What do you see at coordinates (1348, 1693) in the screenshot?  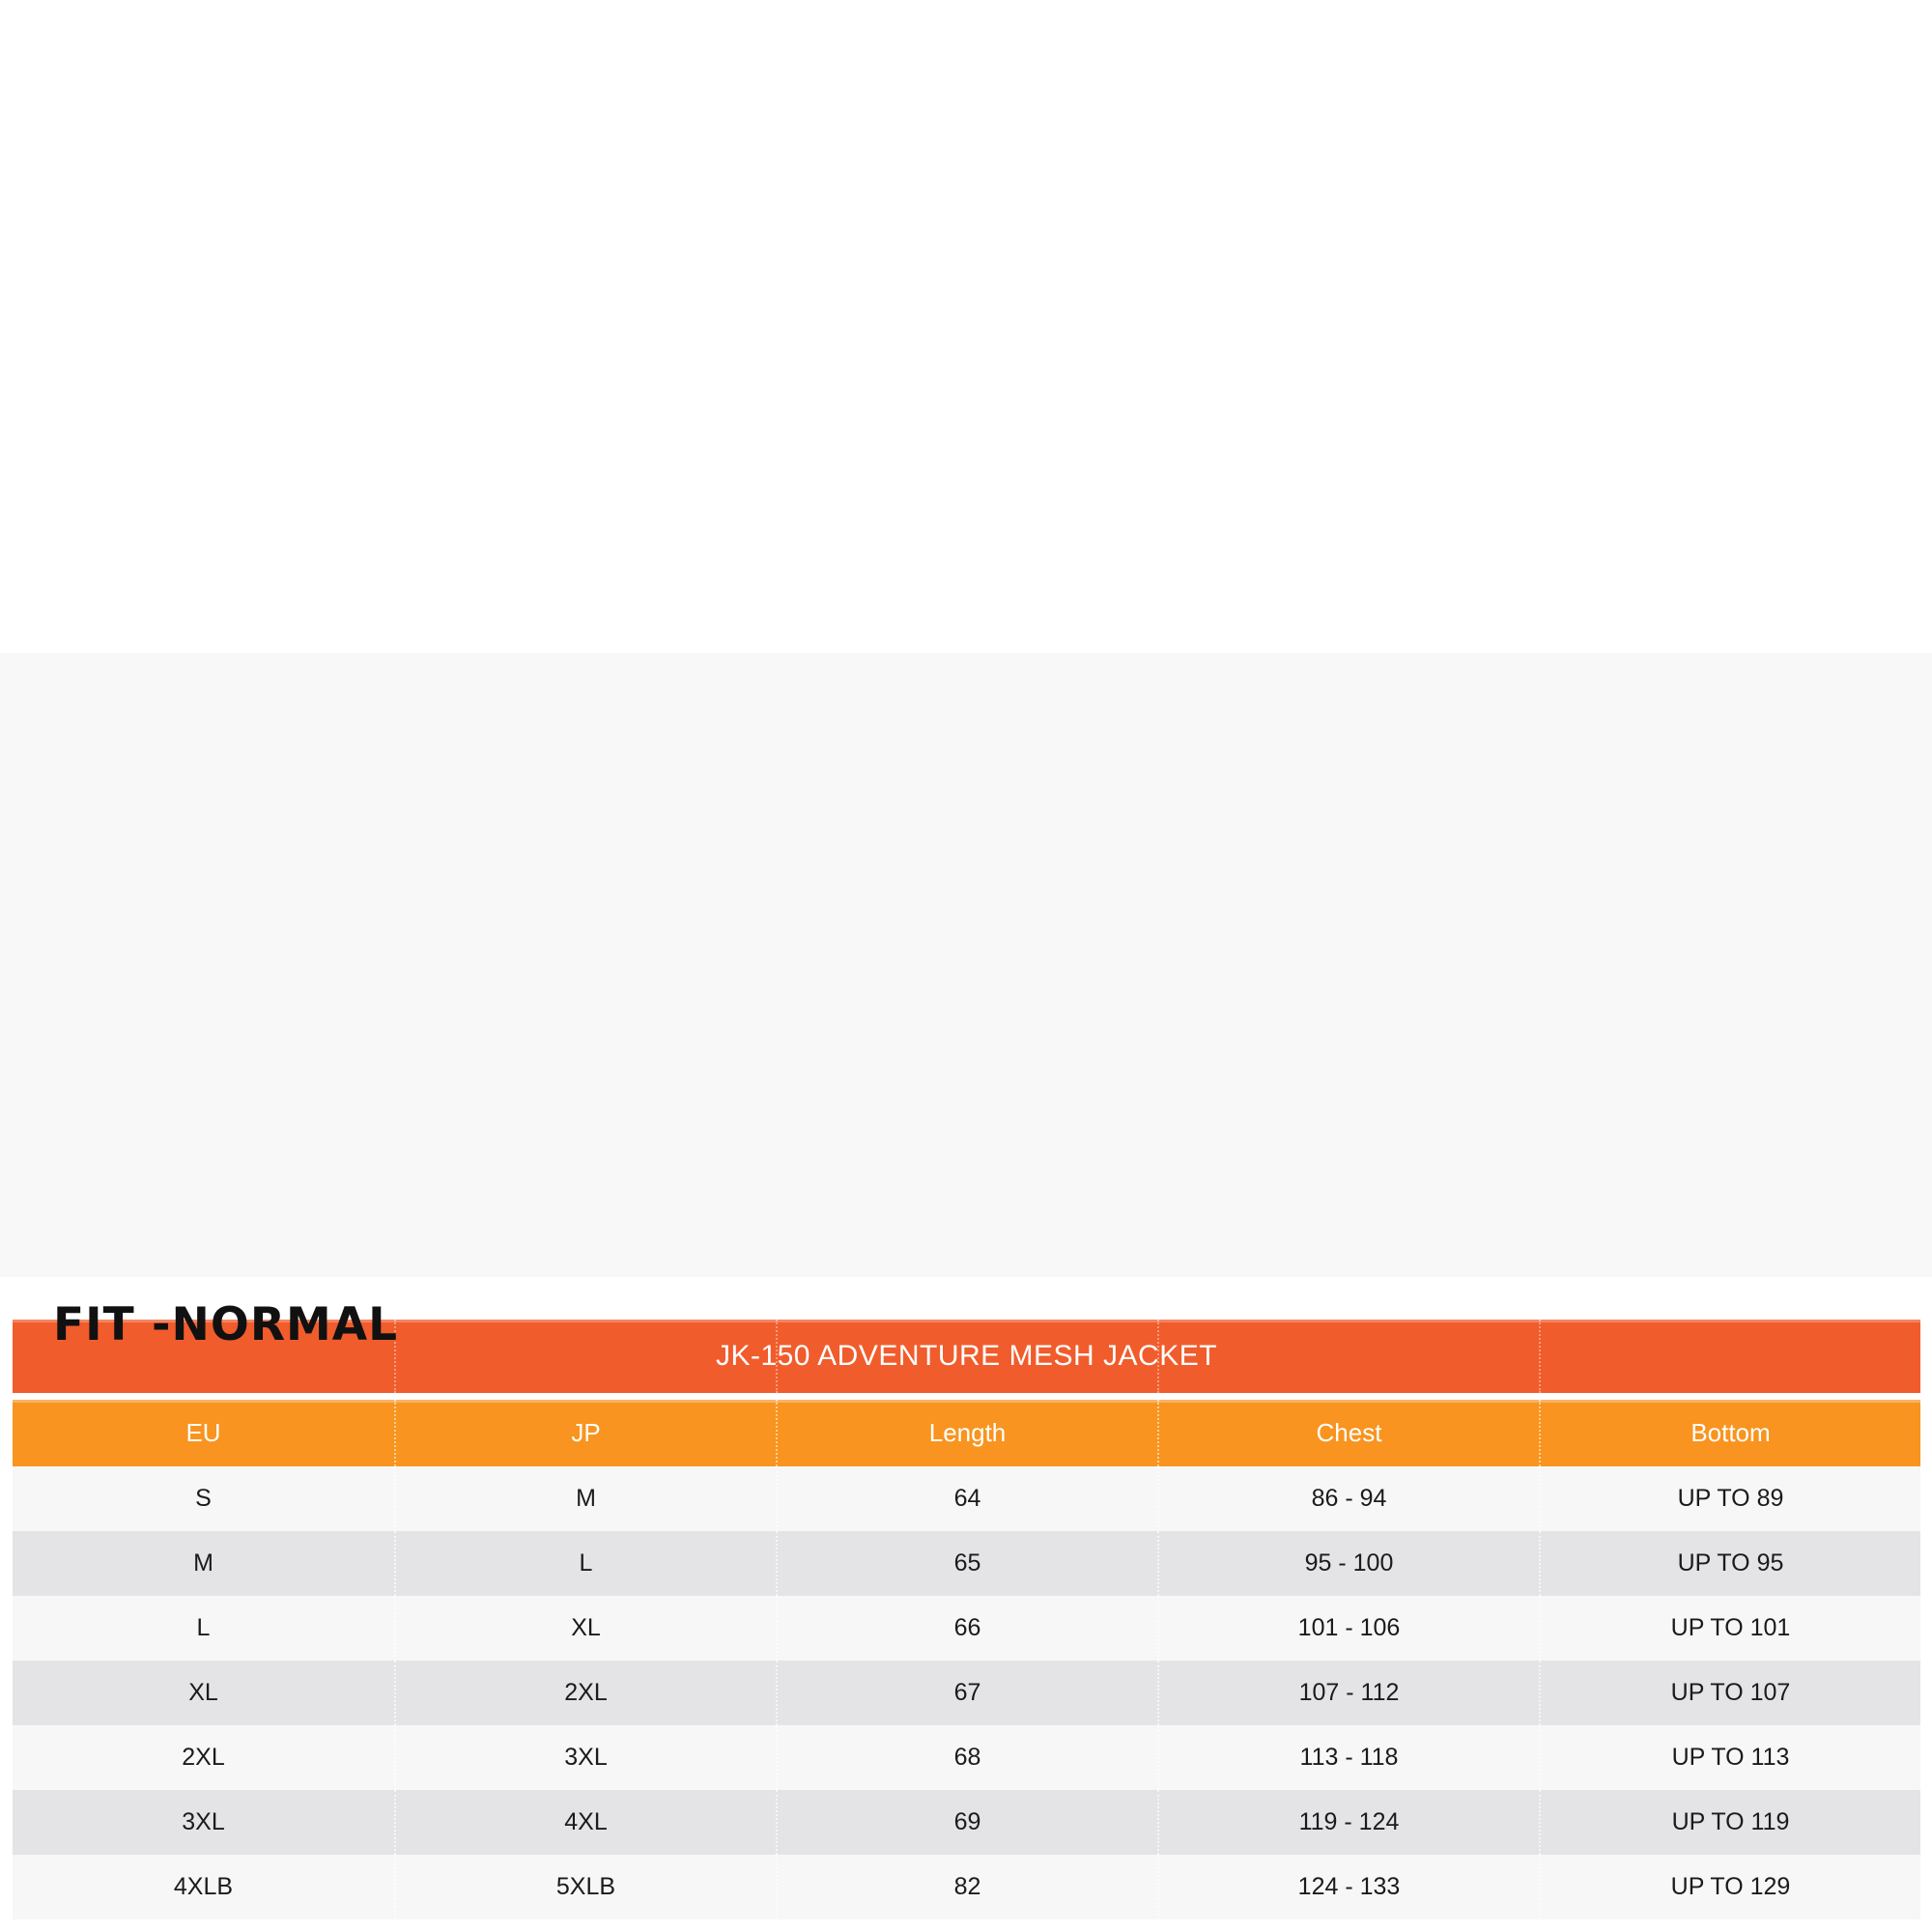 I see `table-cell: 107 - 112` at bounding box center [1348, 1693].